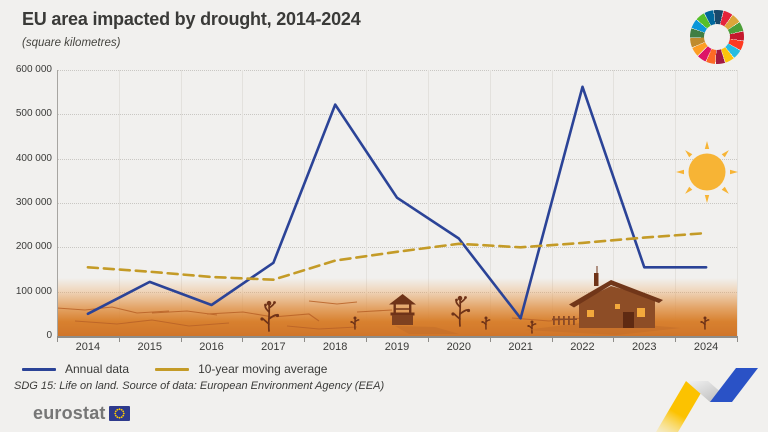  I want to click on yellow-band, so click(682, 406).